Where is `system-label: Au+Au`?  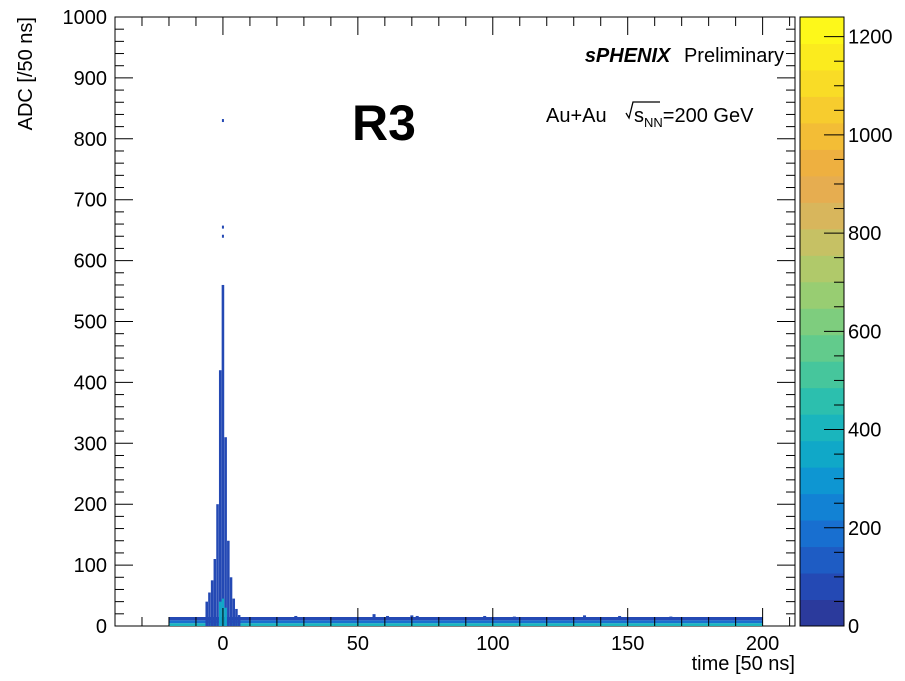 system-label: Au+Au is located at coordinates (576, 116).